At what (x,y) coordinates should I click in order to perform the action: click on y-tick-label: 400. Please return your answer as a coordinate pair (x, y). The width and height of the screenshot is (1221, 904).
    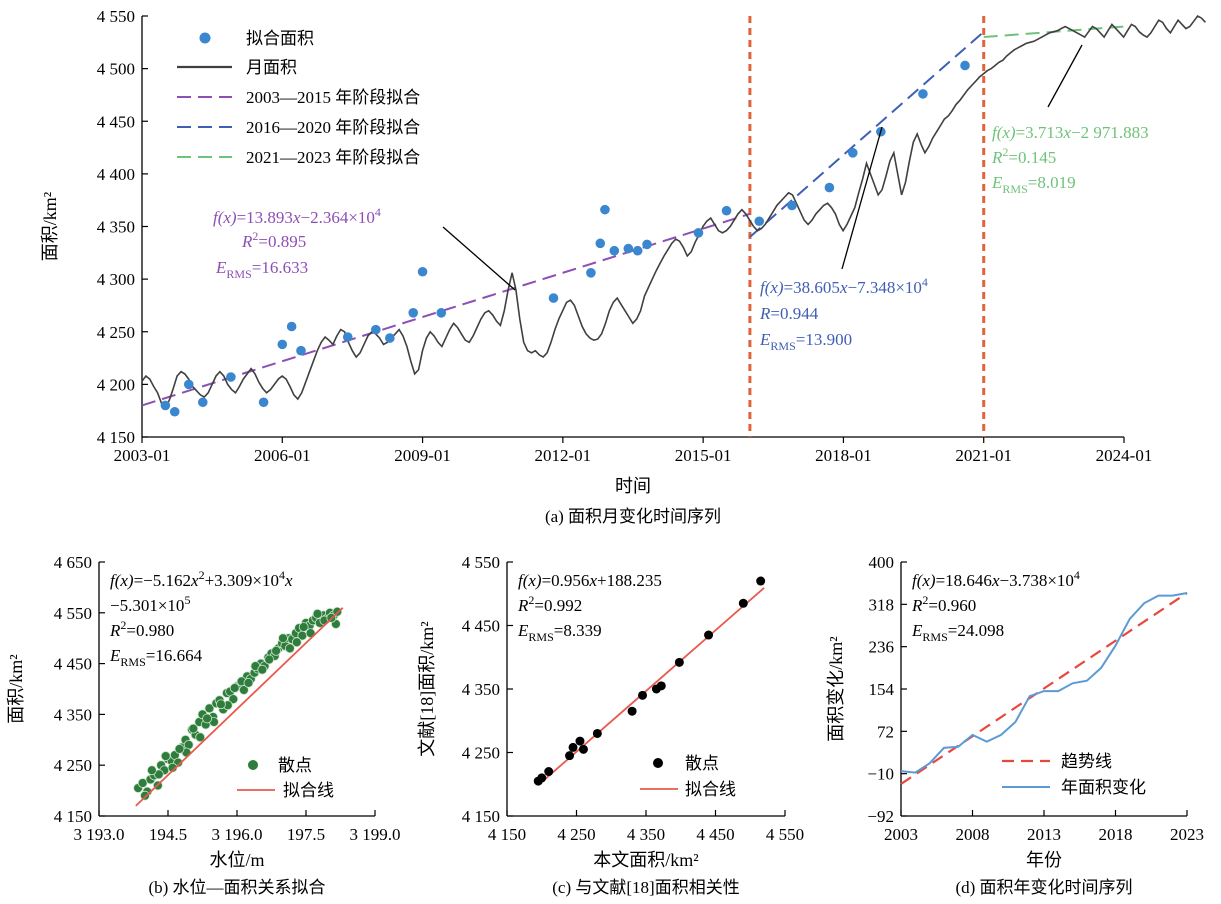
    Looking at the image, I should click on (882, 562).